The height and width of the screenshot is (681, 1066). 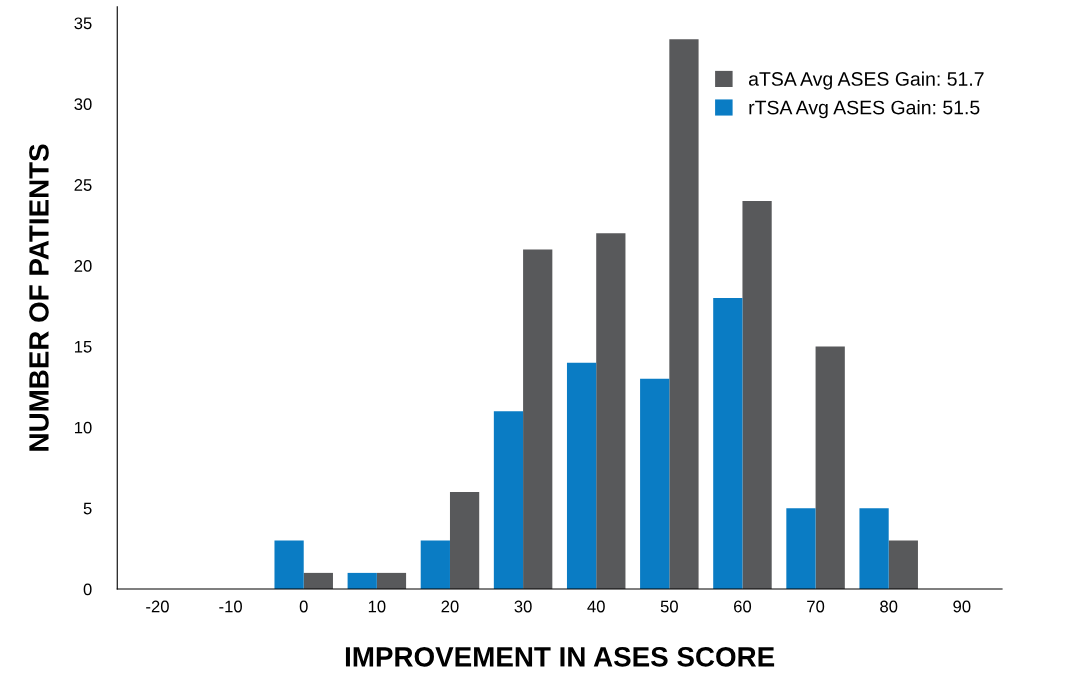 I want to click on x-tick-label: 90, so click(x=962, y=606).